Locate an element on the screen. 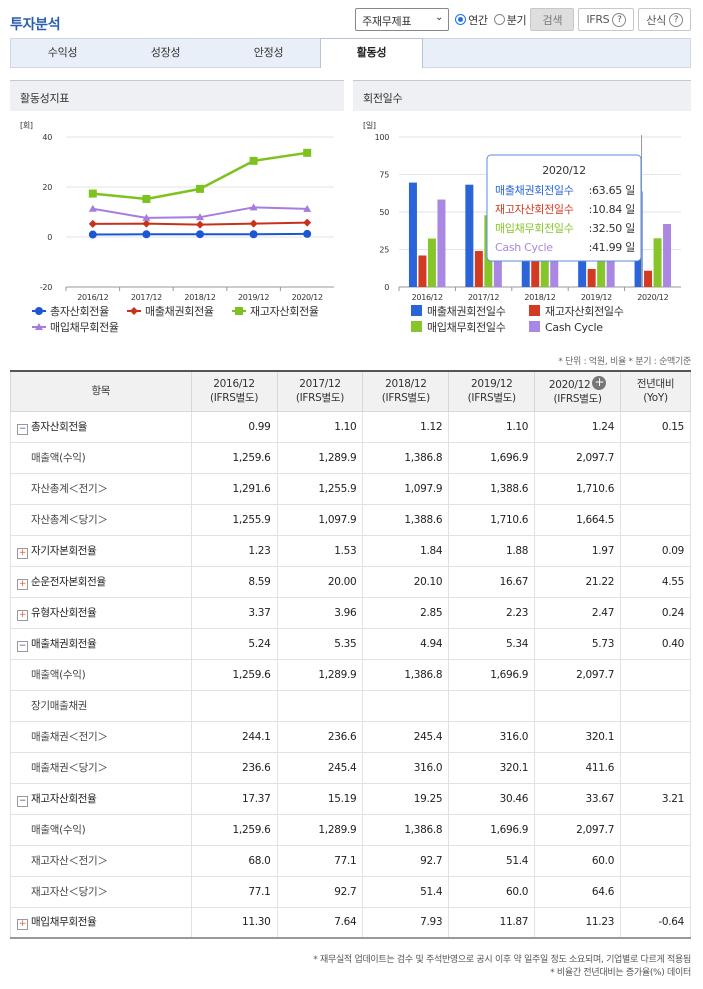  table-cell: 11.23 is located at coordinates (578, 922).